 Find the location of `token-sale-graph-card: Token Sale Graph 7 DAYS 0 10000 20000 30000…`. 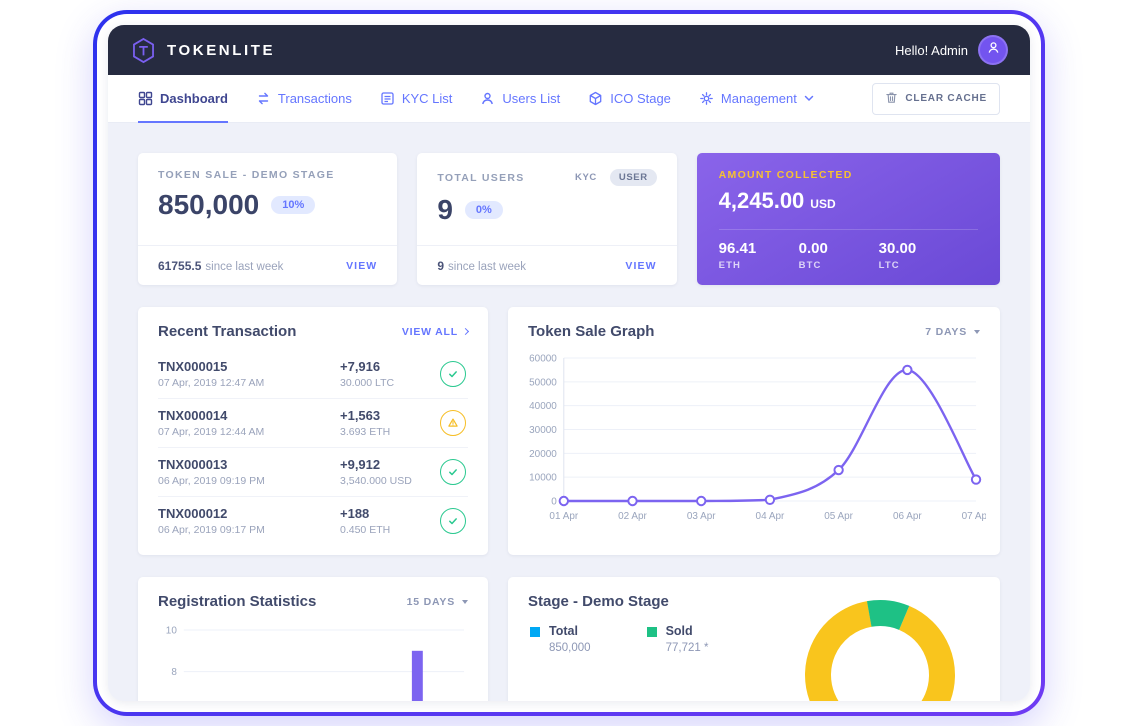

token-sale-graph-card: Token Sale Graph 7 DAYS 0 10000 20000 30000… is located at coordinates (754, 431).